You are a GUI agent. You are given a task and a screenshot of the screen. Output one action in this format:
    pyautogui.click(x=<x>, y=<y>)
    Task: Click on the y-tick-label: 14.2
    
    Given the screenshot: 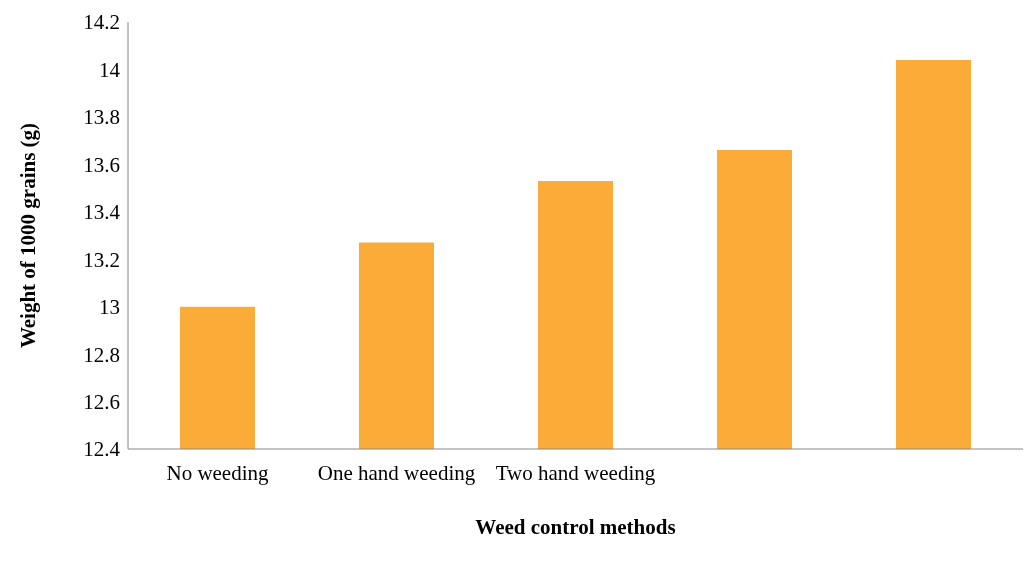 What is the action you would take?
    pyautogui.click(x=101, y=22)
    